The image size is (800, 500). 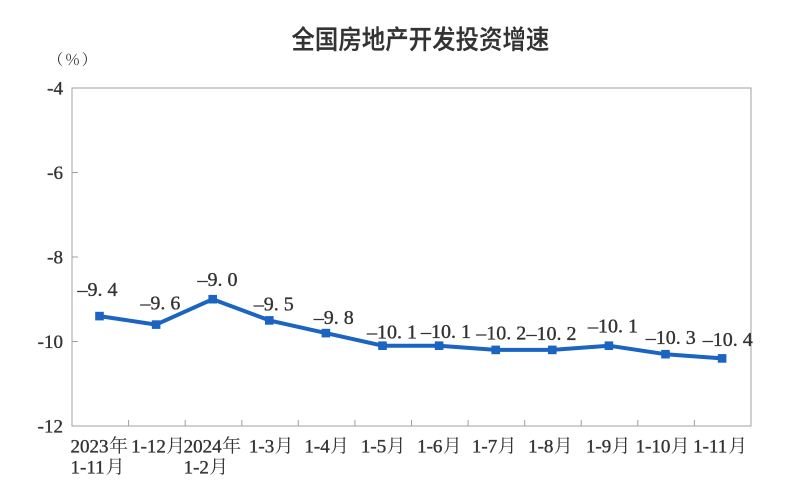 What do you see at coordinates (261, 446) in the screenshot?
I see `svg-text: 1-3` at bounding box center [261, 446].